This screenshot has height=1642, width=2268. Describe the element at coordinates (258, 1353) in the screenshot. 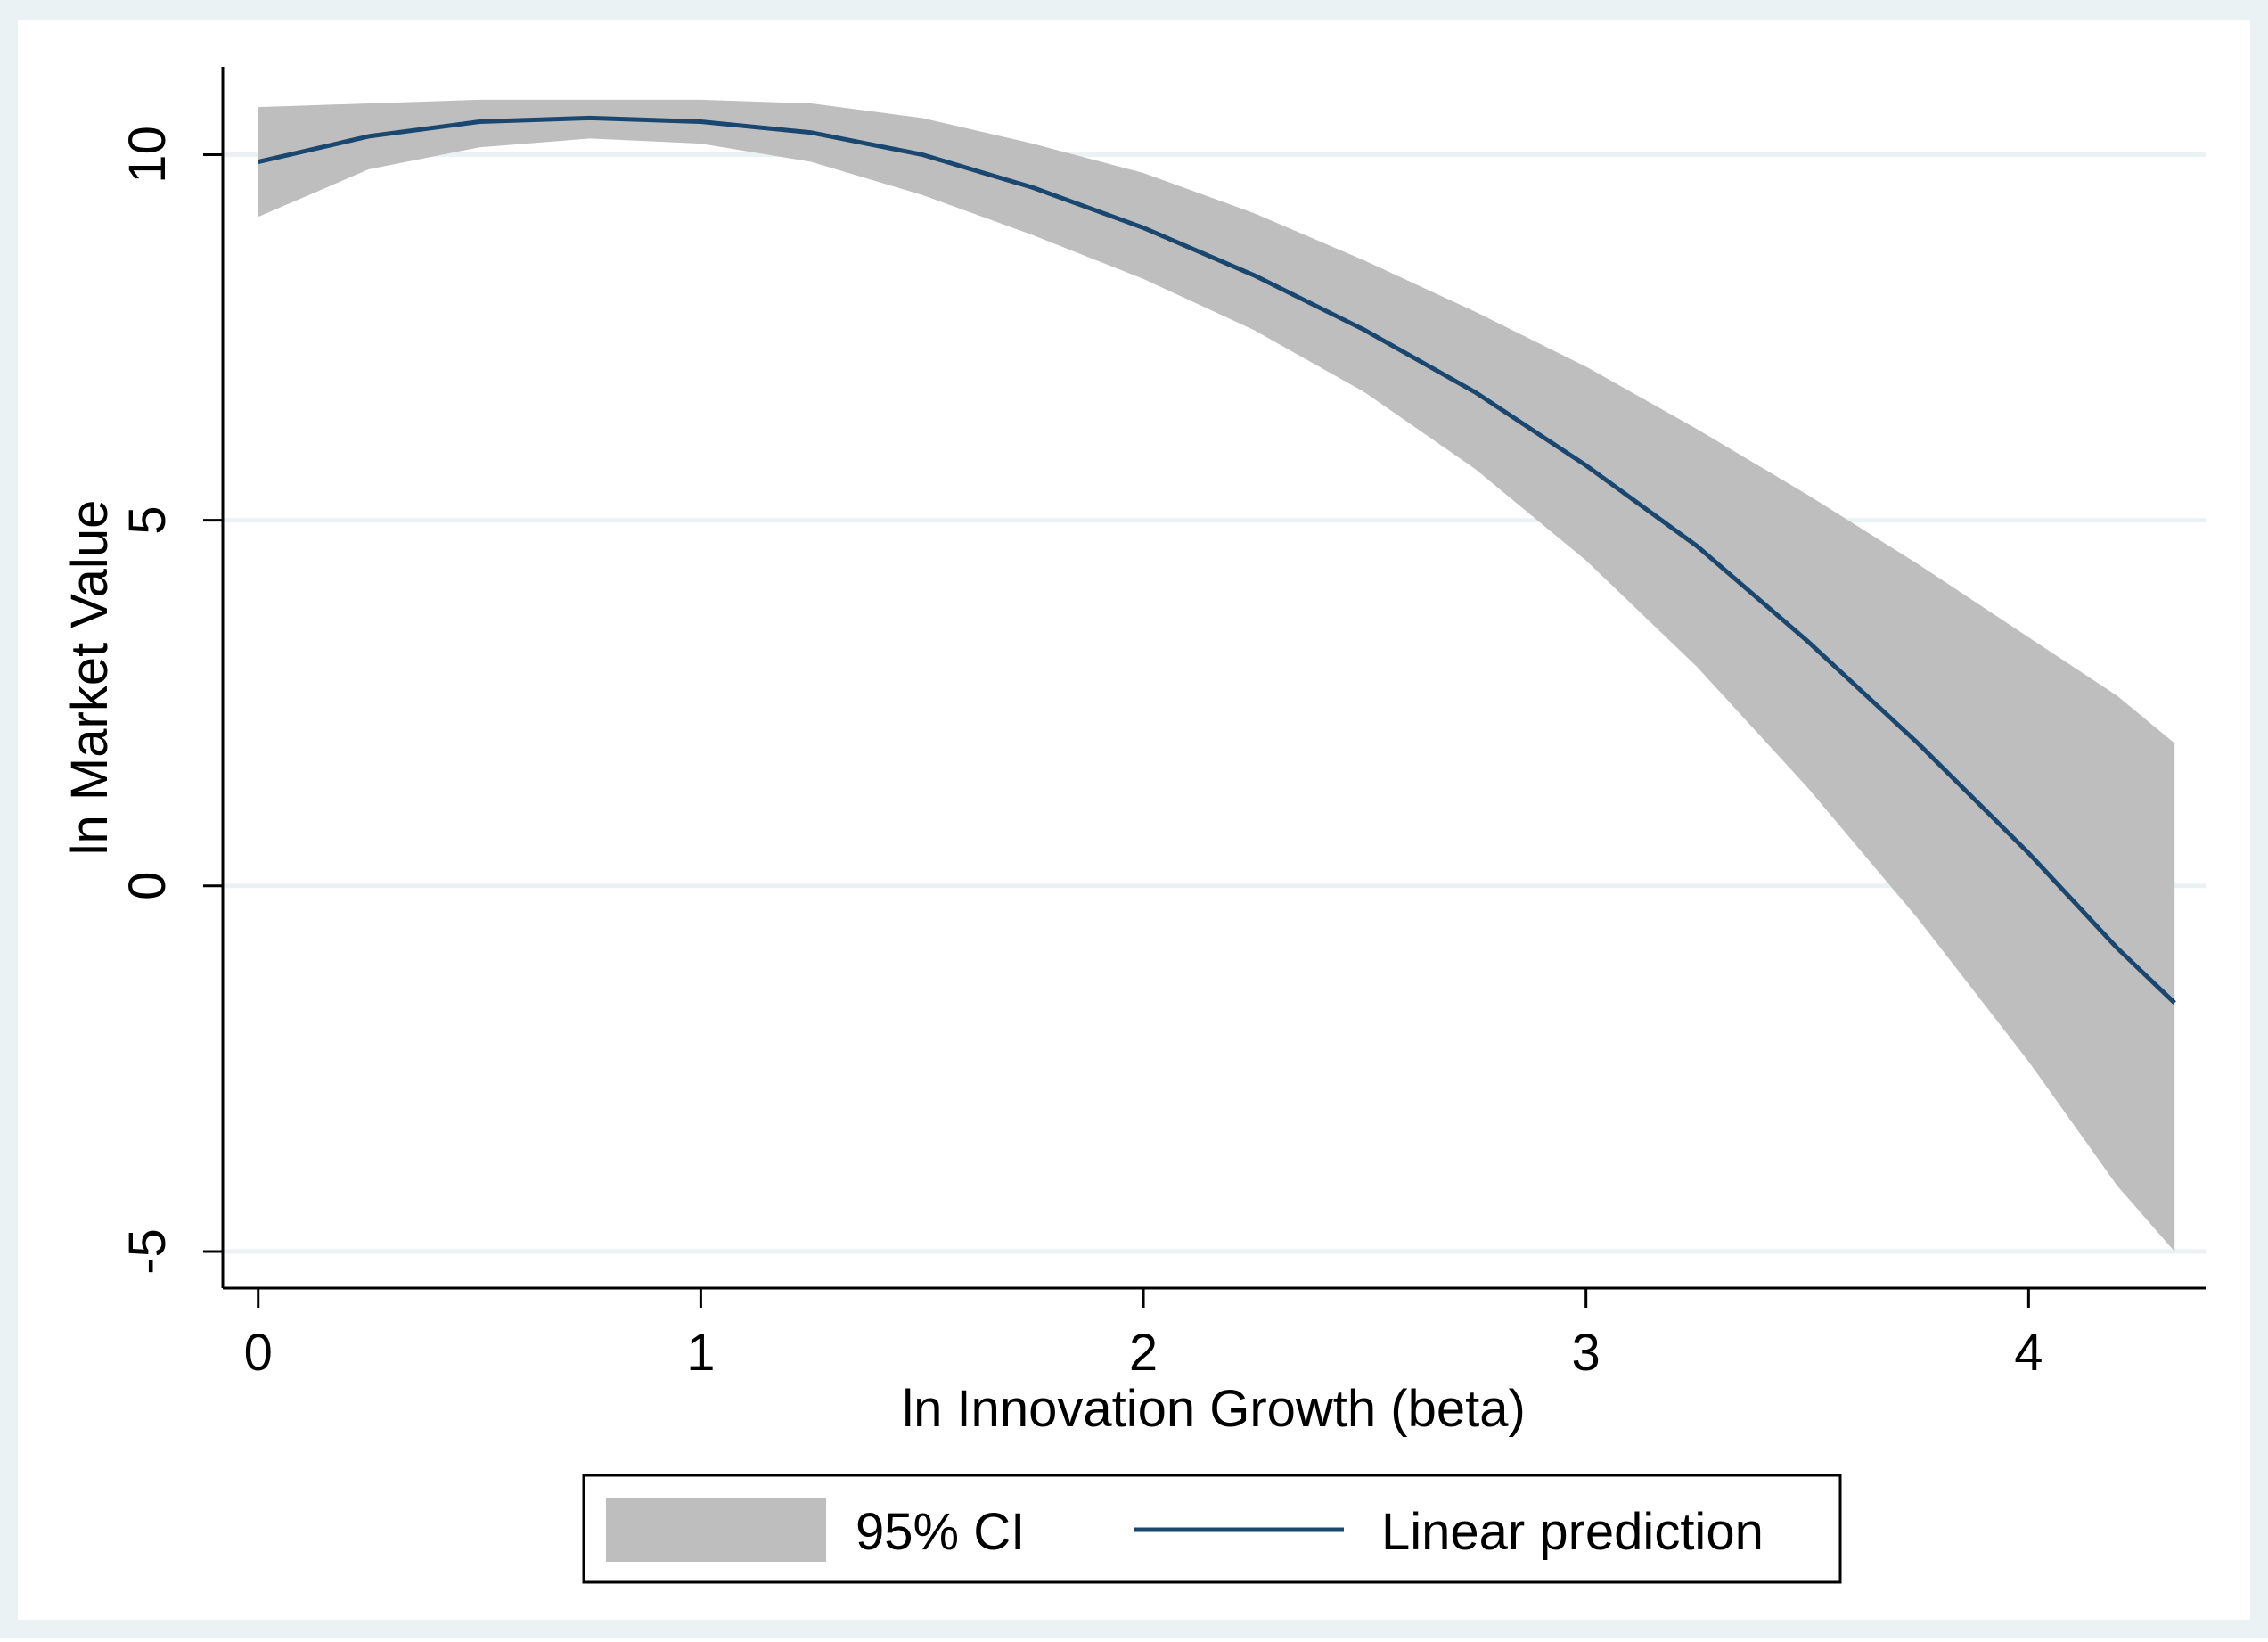

I see `x-tick-label-0: 0` at that location.